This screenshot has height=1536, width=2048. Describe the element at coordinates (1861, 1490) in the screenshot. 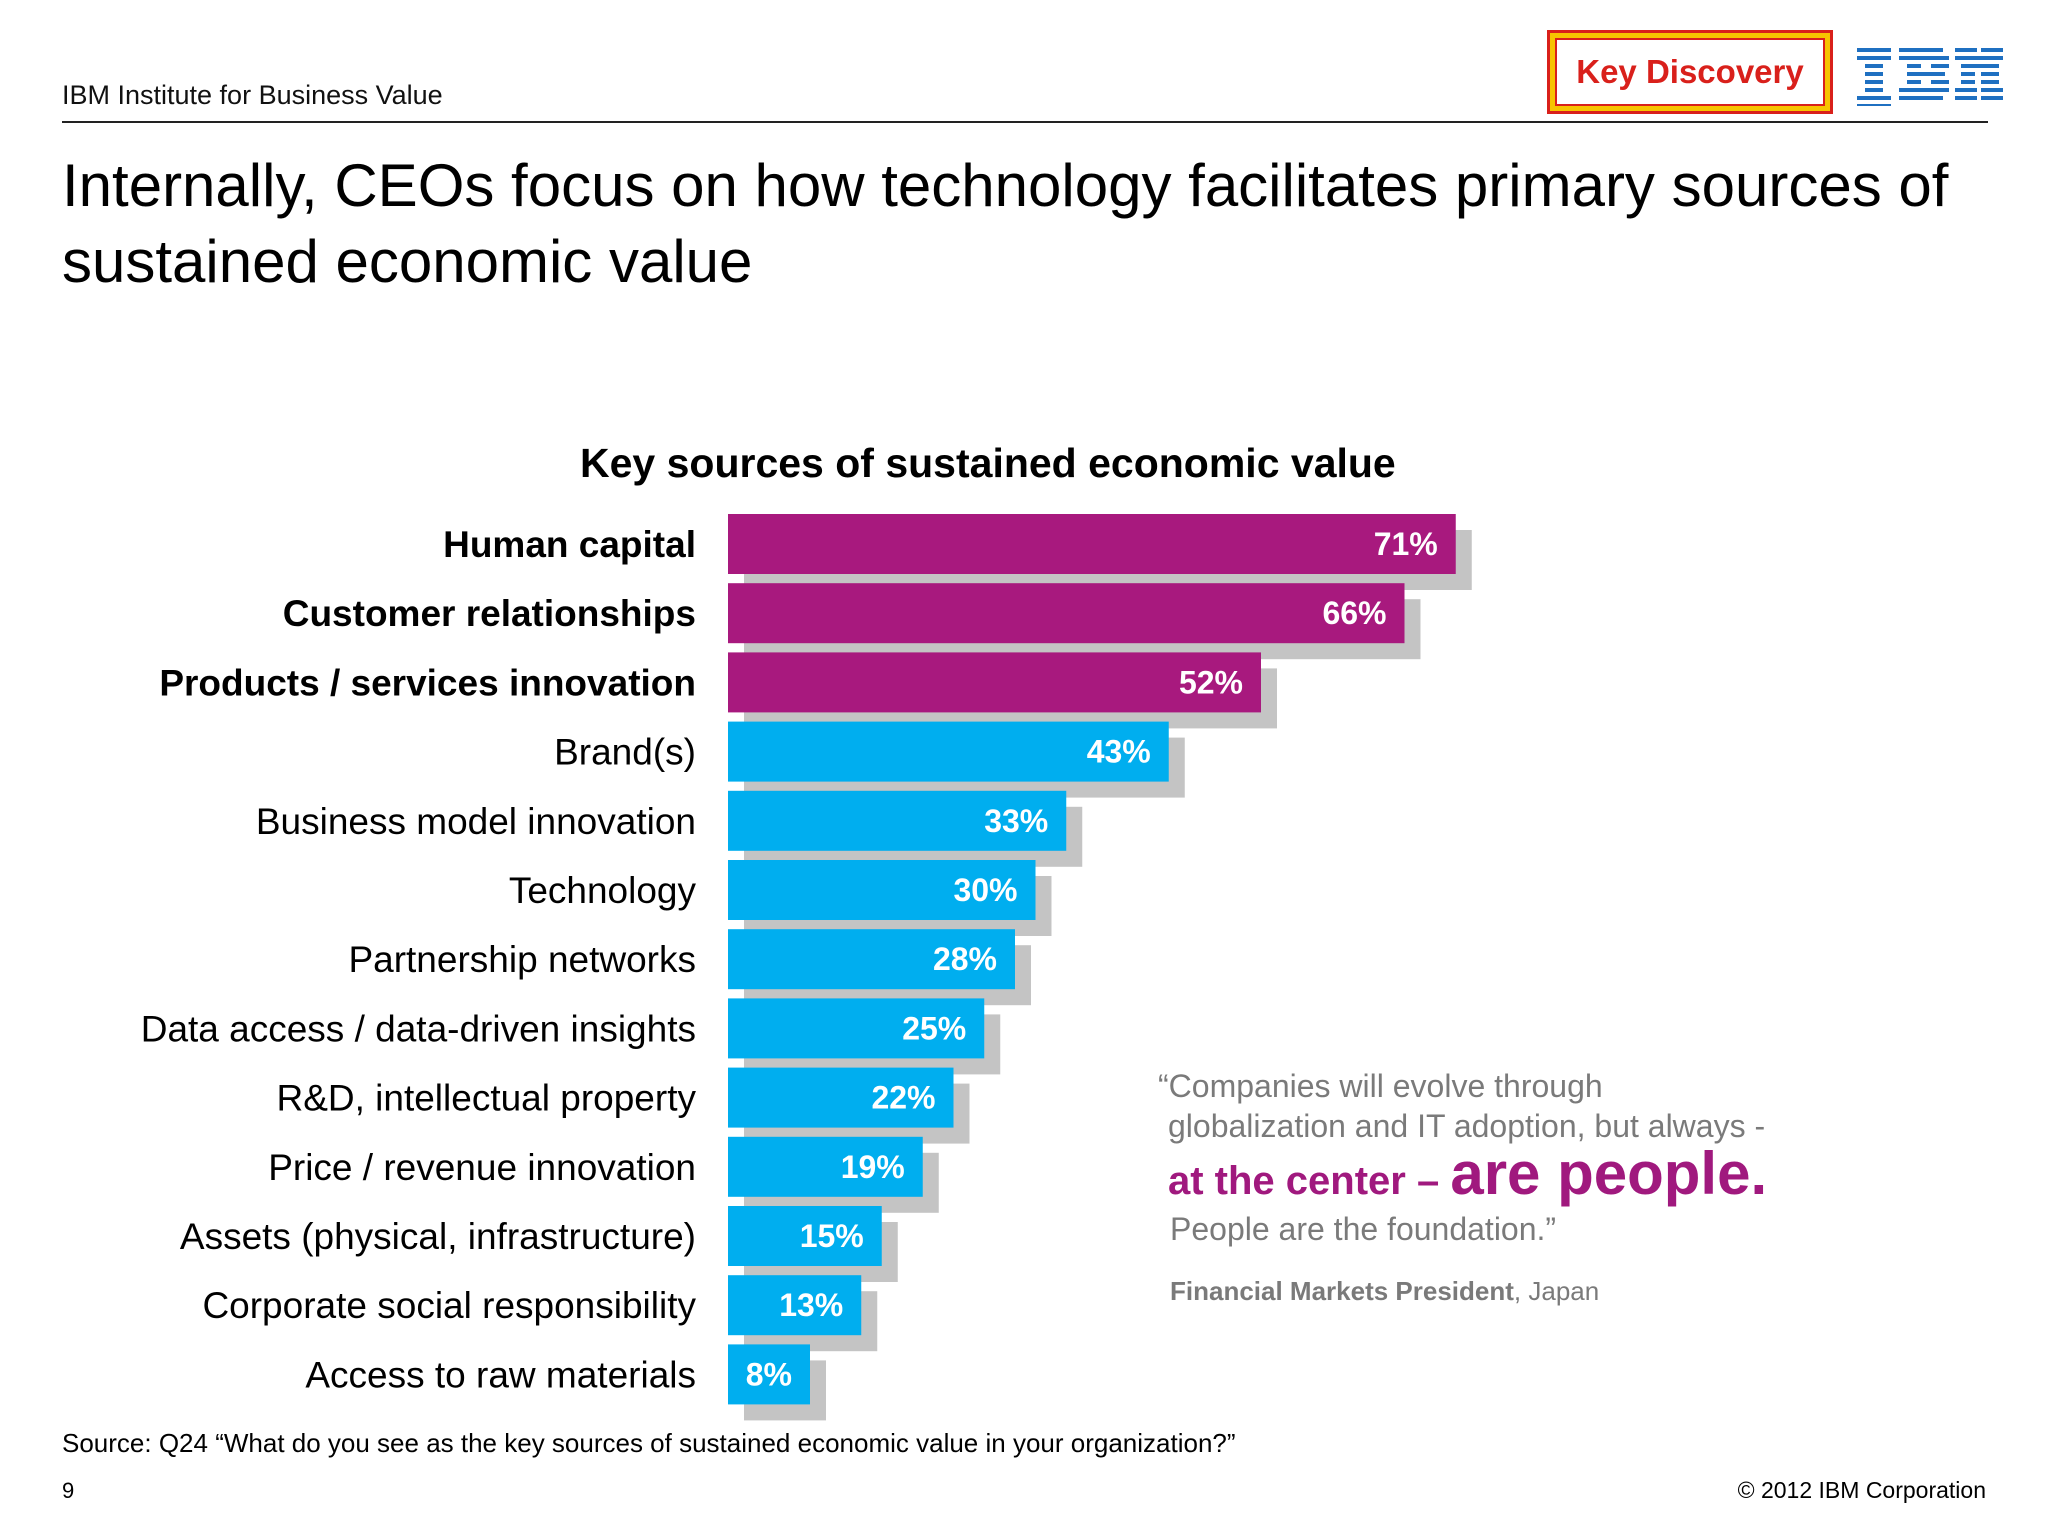

I see `copyright: © 2012 IBM Corporation` at that location.